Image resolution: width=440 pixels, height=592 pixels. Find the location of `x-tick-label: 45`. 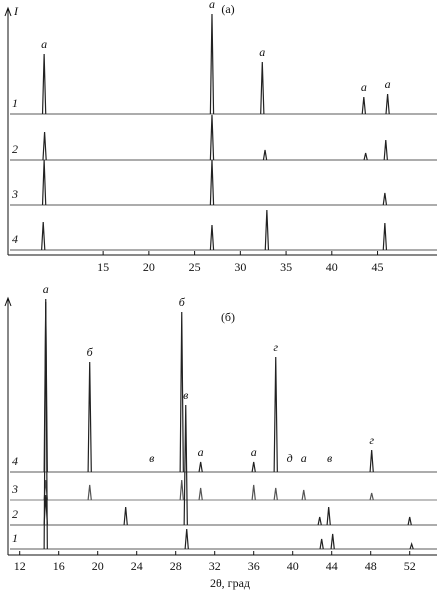

x-tick-label: 45 is located at coordinates (378, 267).